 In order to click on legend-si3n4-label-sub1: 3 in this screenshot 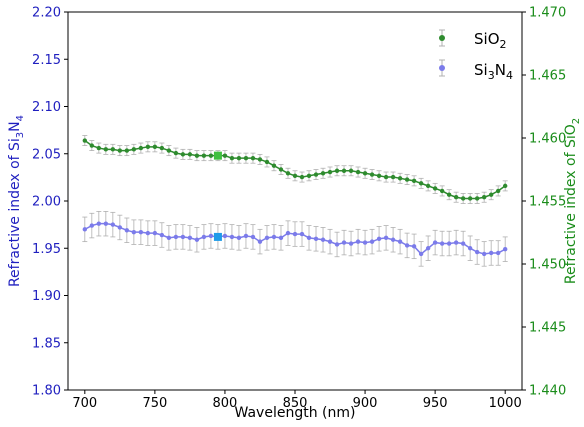, I will do `click(491, 75)`.